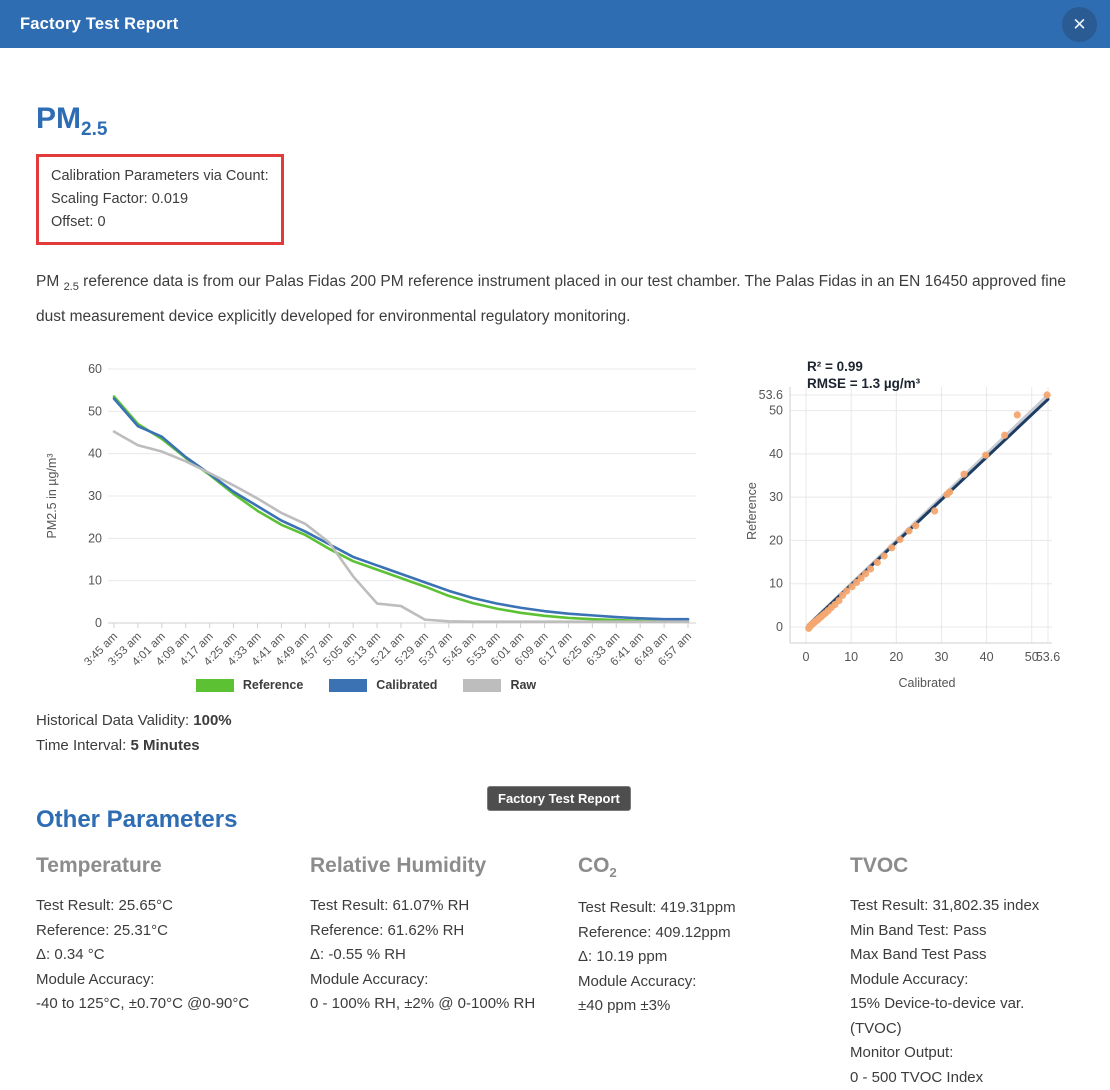  I want to click on param-title-tvoc: TVOC, so click(962, 866).